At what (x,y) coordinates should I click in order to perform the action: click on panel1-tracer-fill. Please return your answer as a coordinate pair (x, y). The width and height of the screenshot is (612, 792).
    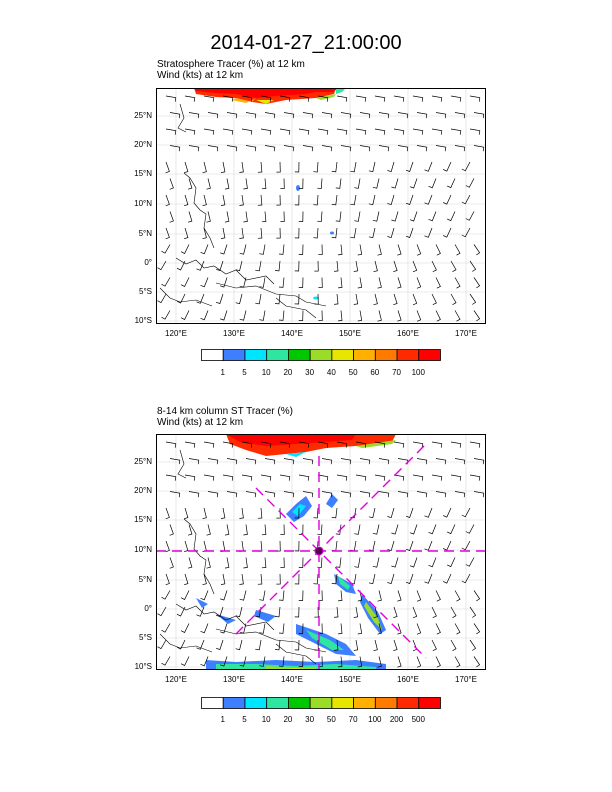
    Looking at the image, I should click on (270, 194).